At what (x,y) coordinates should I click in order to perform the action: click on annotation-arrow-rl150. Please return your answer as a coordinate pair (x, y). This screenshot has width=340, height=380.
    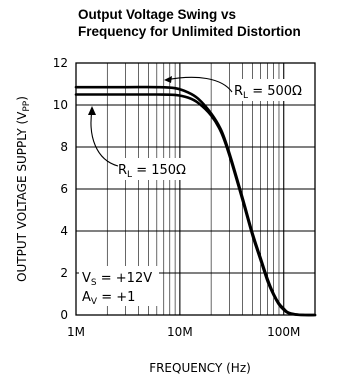
    Looking at the image, I should click on (104, 138).